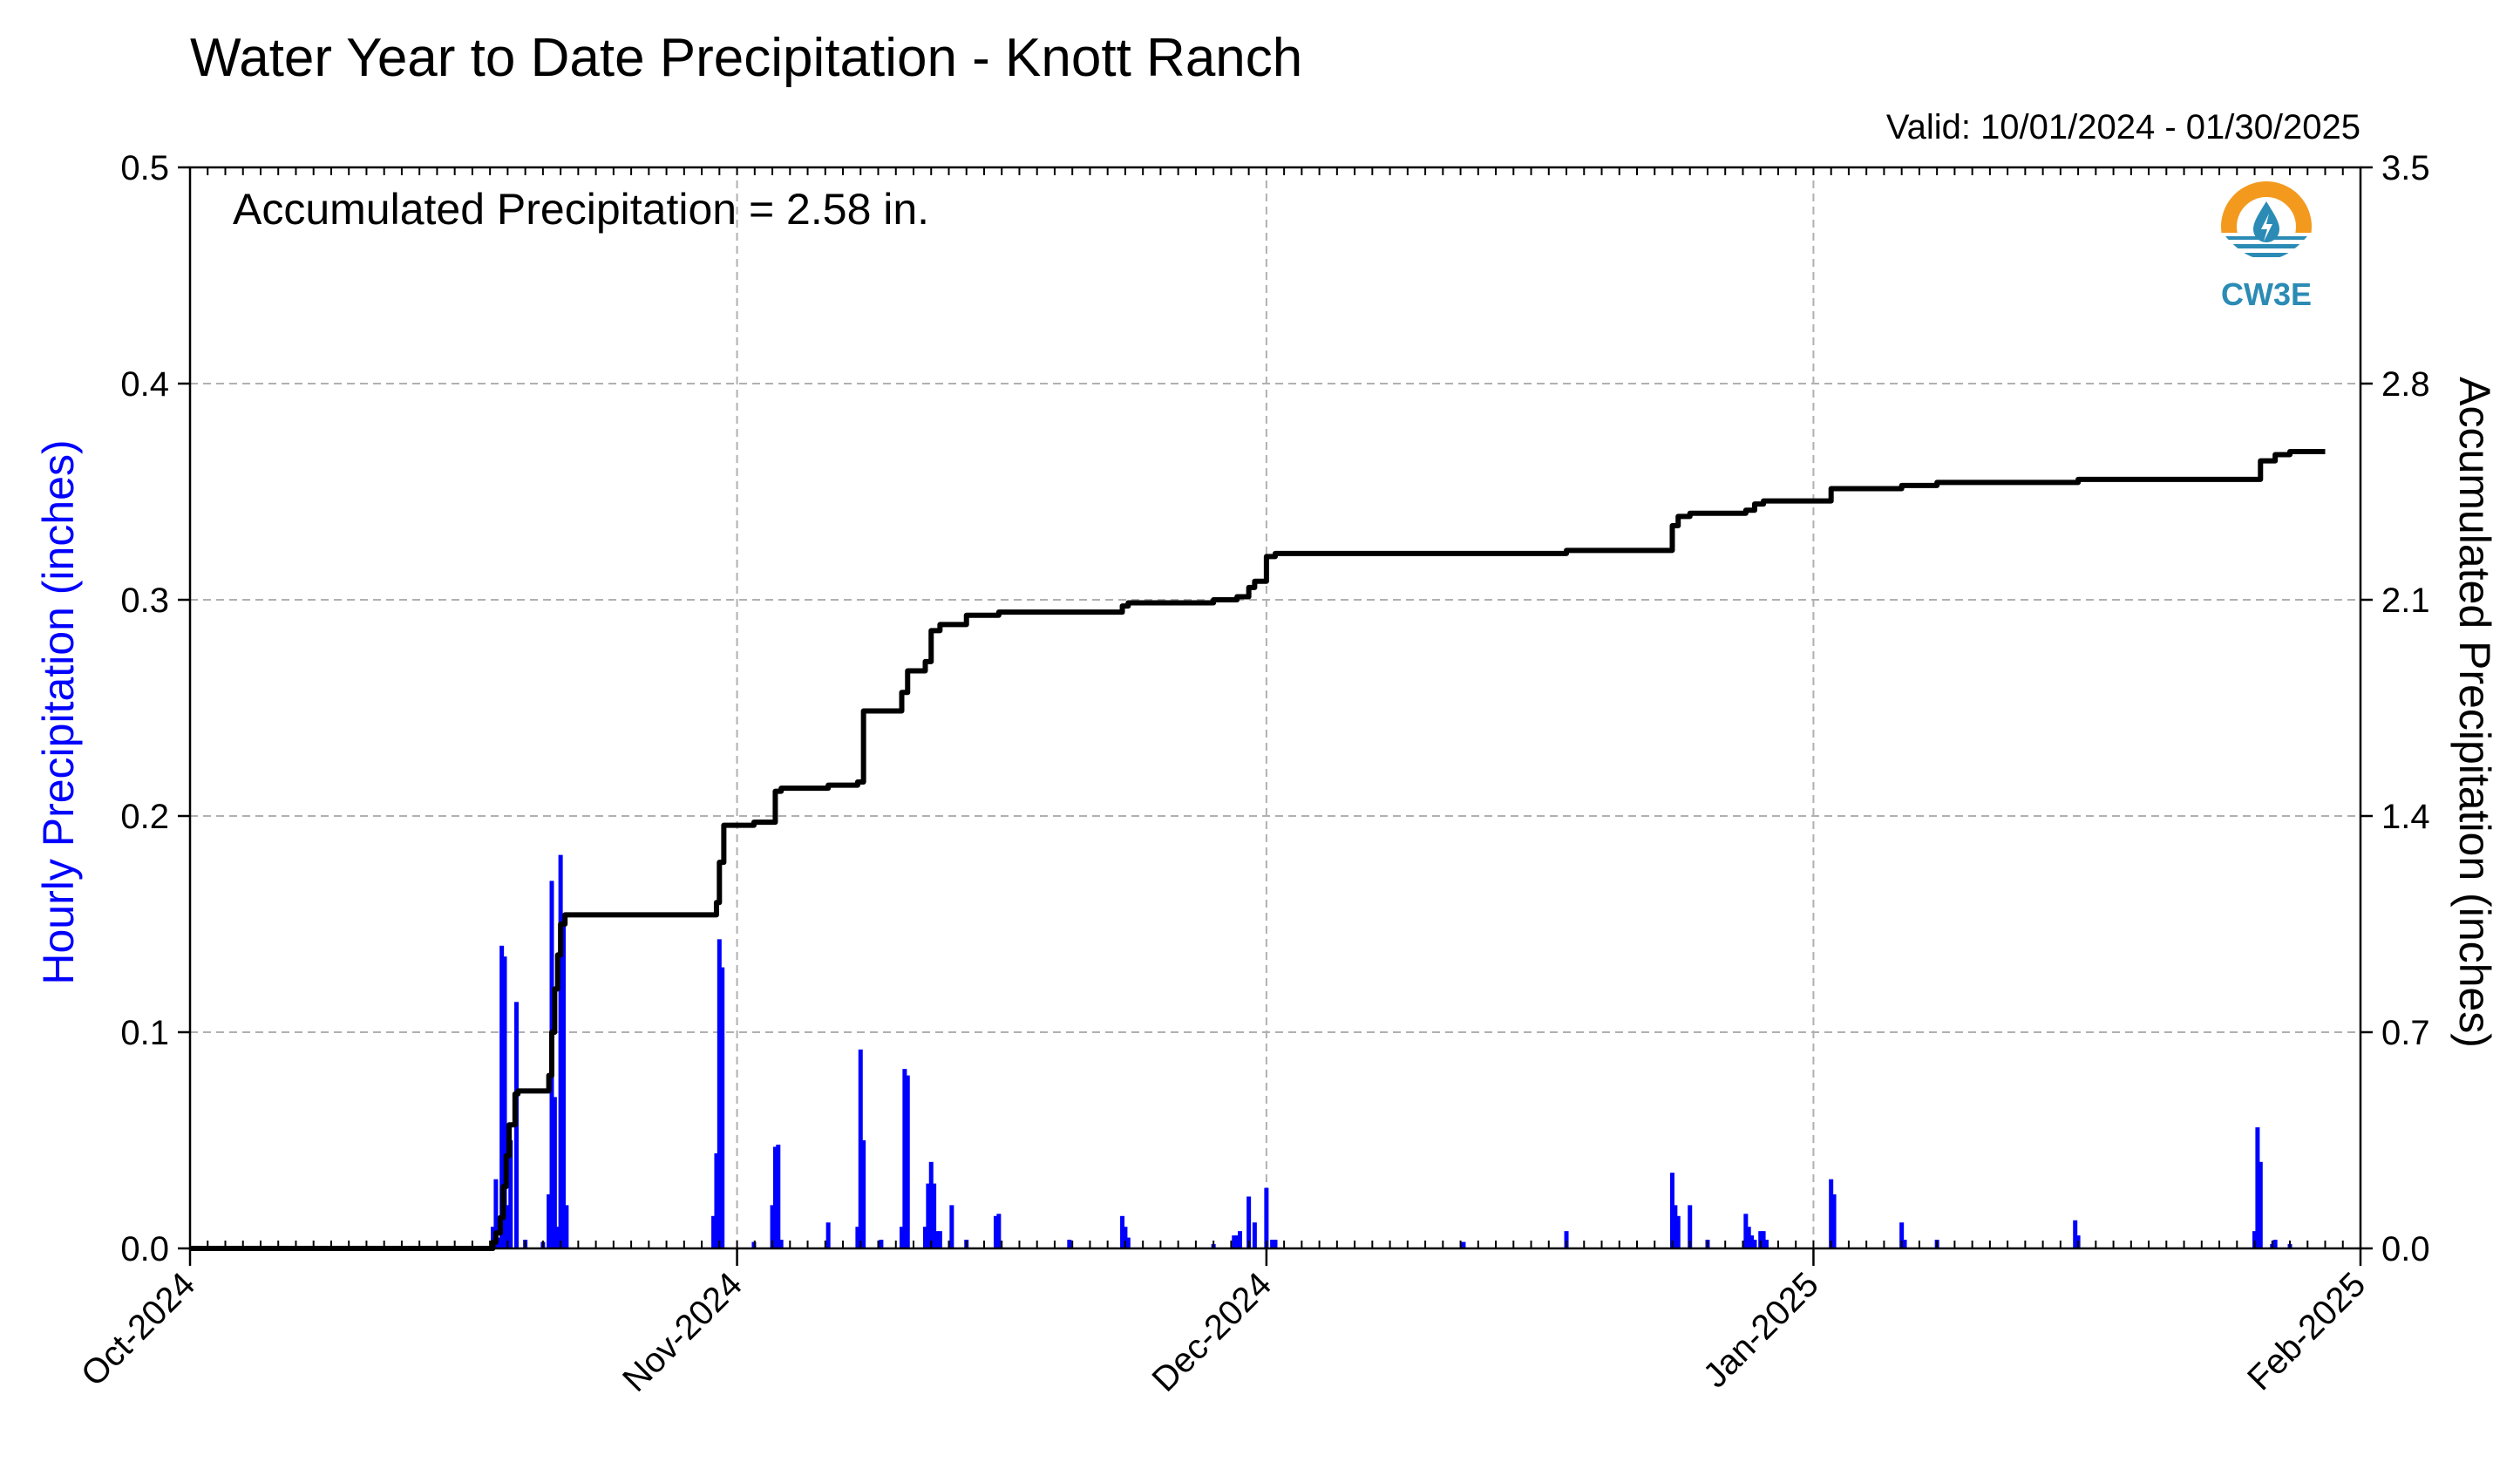  I want to click on cw3e-logo: CW3E, so click(2266, 248).